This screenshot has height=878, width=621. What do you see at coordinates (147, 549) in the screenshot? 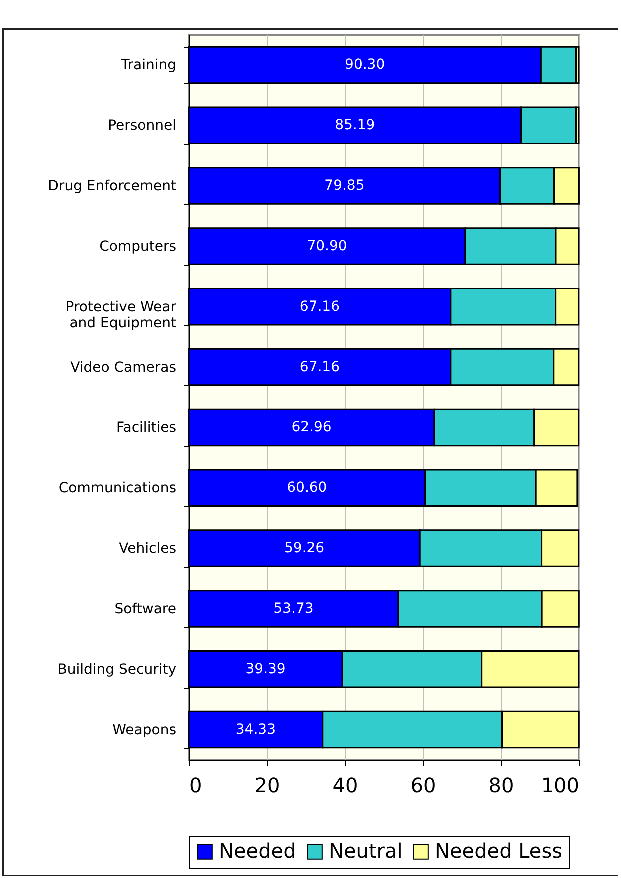
I see `y-tick-label: Vehicles` at bounding box center [147, 549].